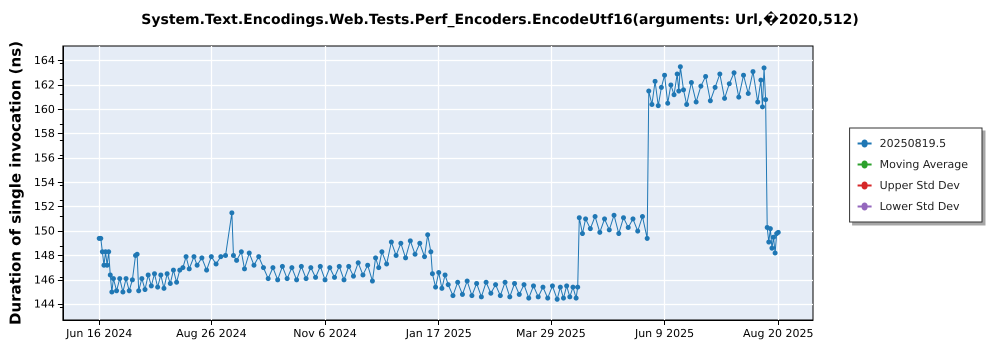 This screenshot has height=350, width=1000. What do you see at coordinates (325, 333) in the screenshot?
I see `x-tick-label: Nov 6 2024` at bounding box center [325, 333].